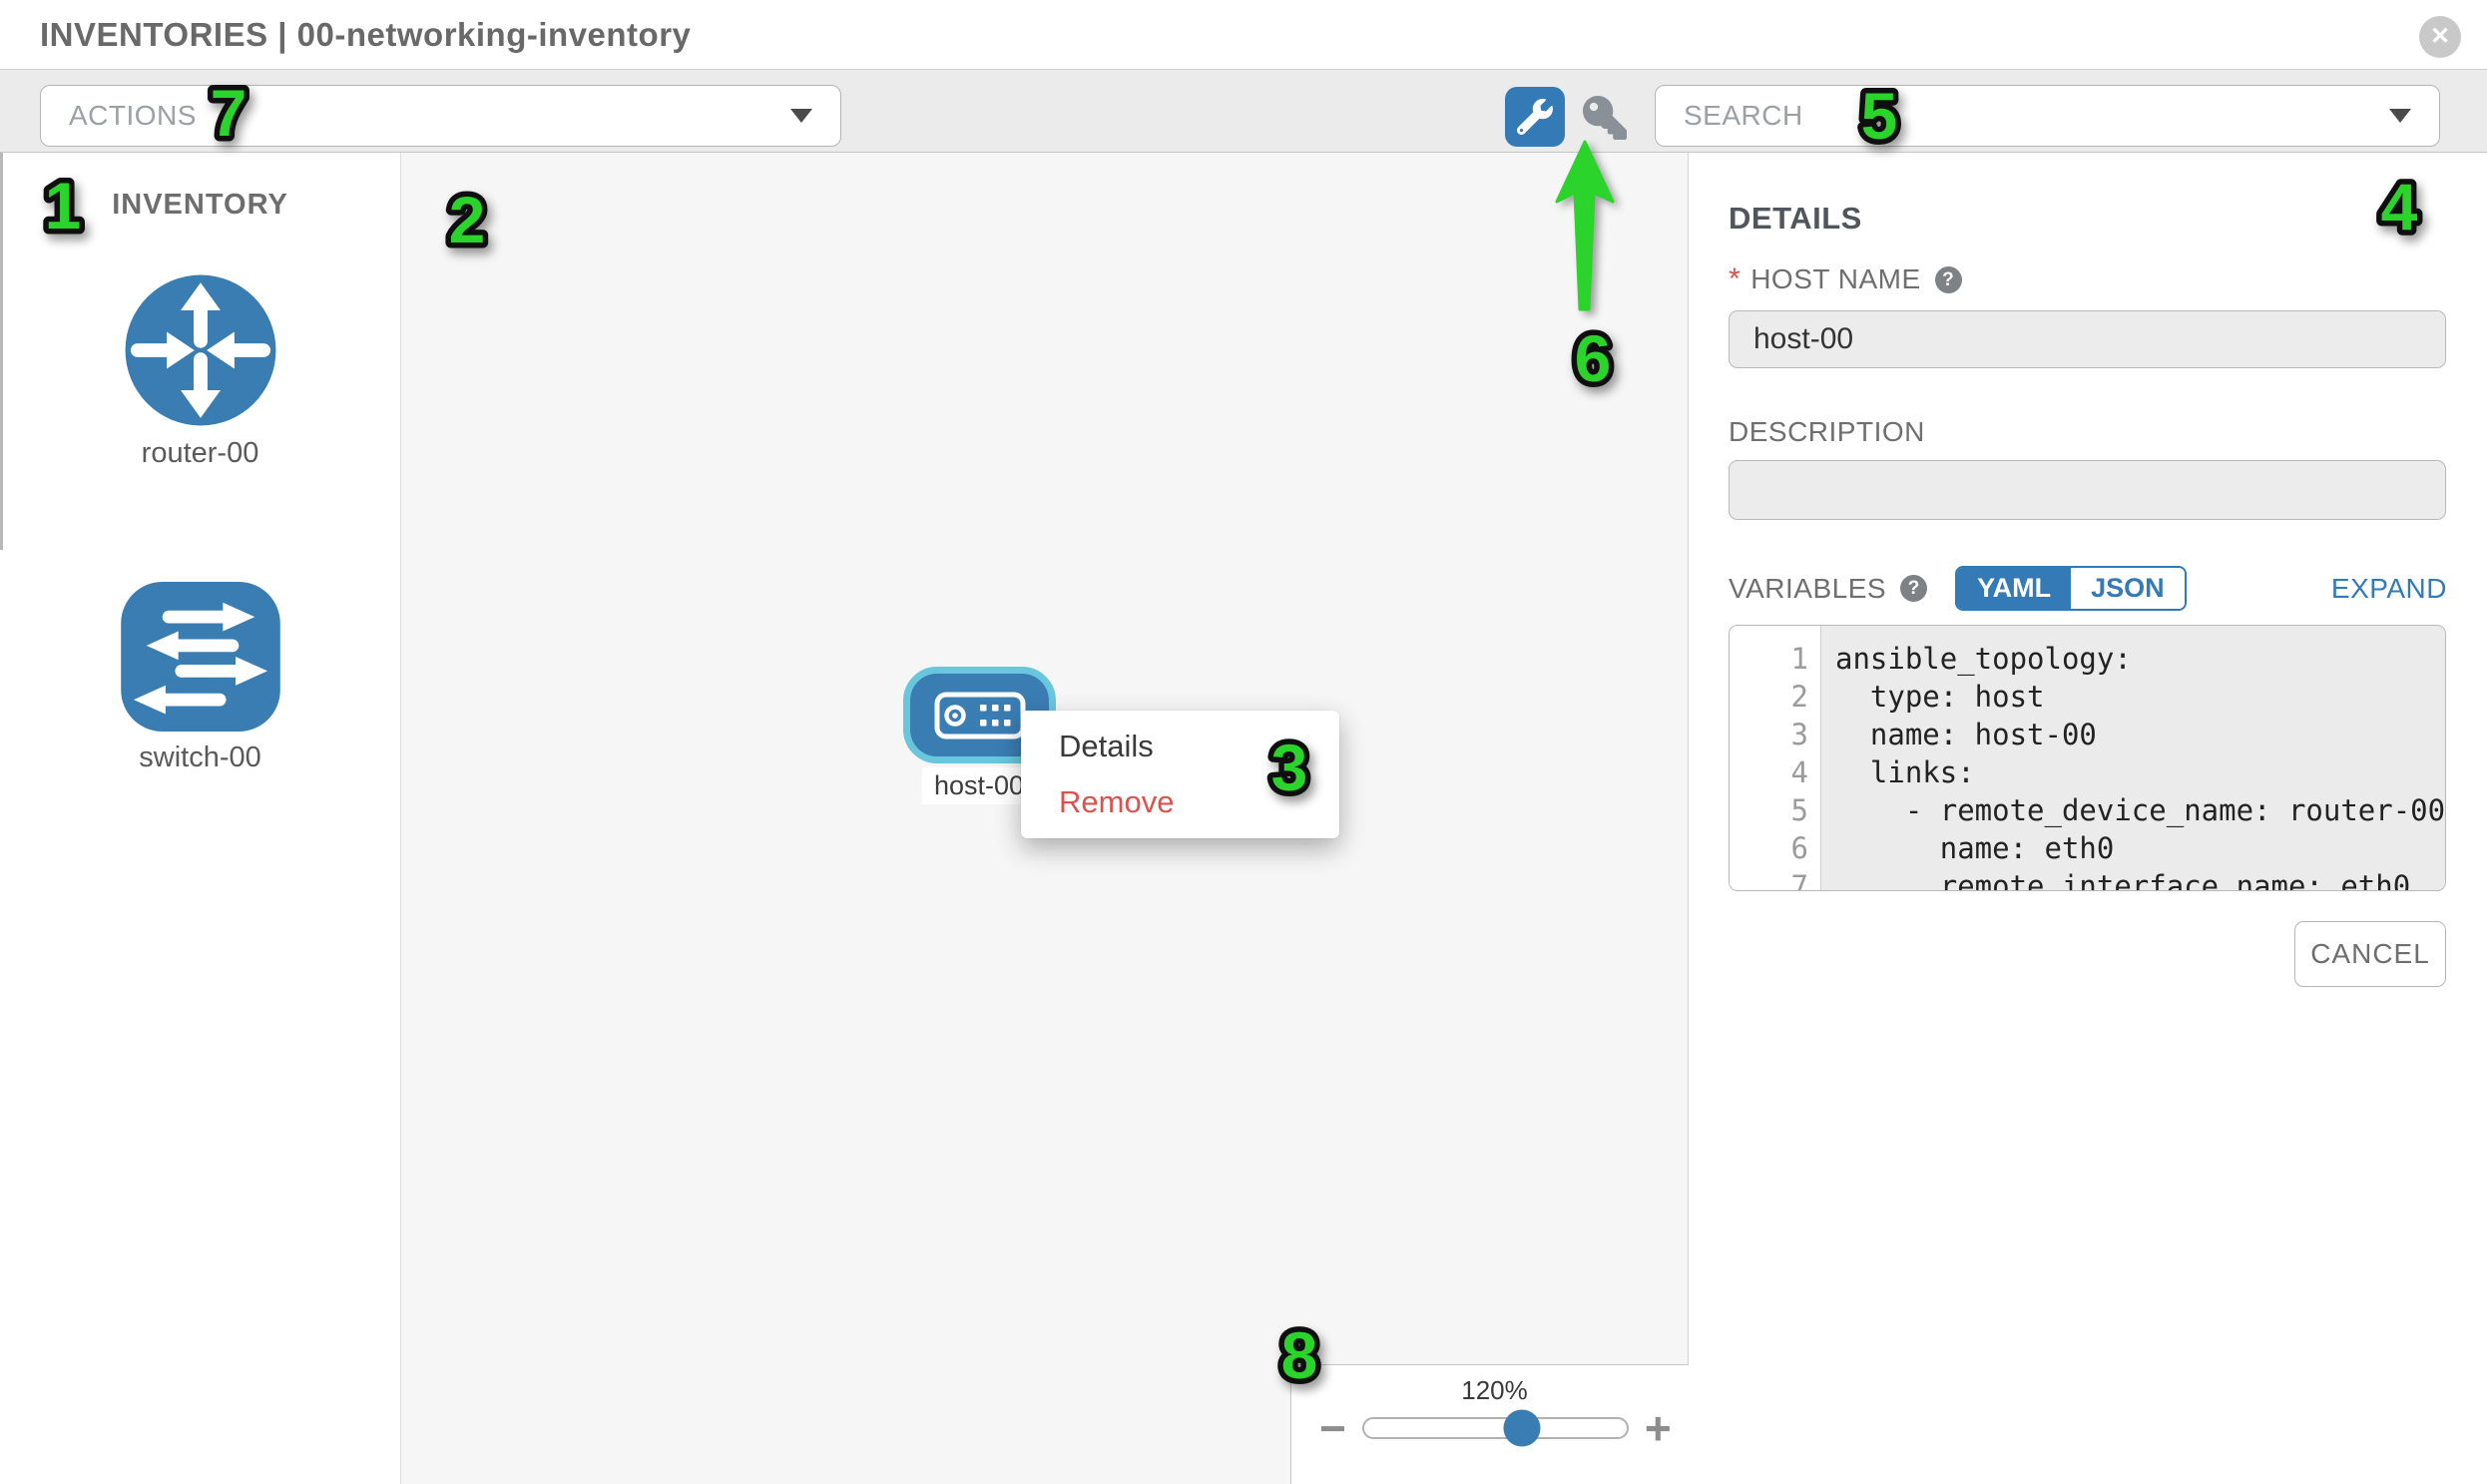 This screenshot has width=2487, height=1484. I want to click on router-icon, so click(200, 350).